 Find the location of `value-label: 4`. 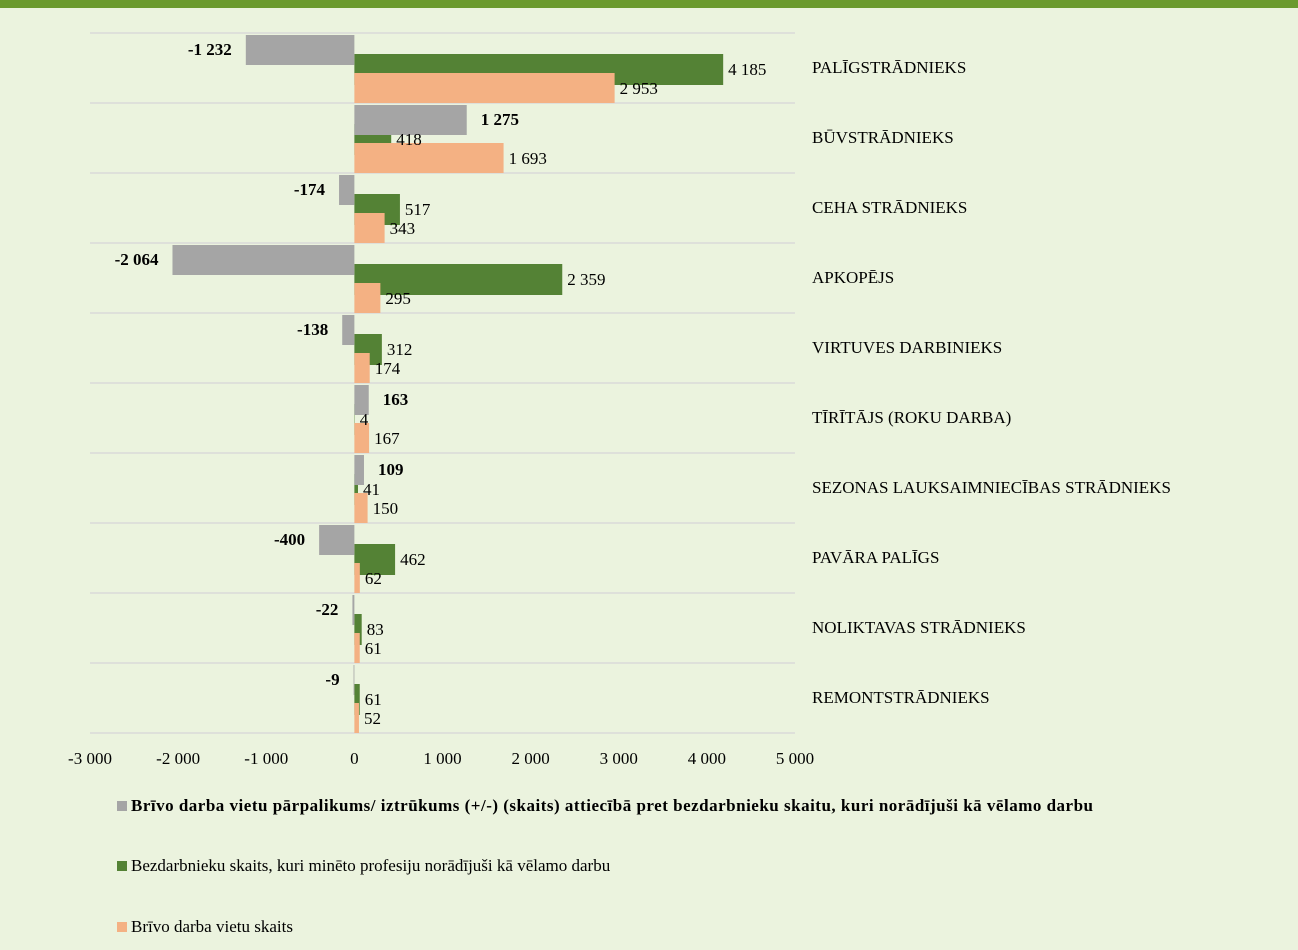

value-label: 4 is located at coordinates (364, 419).